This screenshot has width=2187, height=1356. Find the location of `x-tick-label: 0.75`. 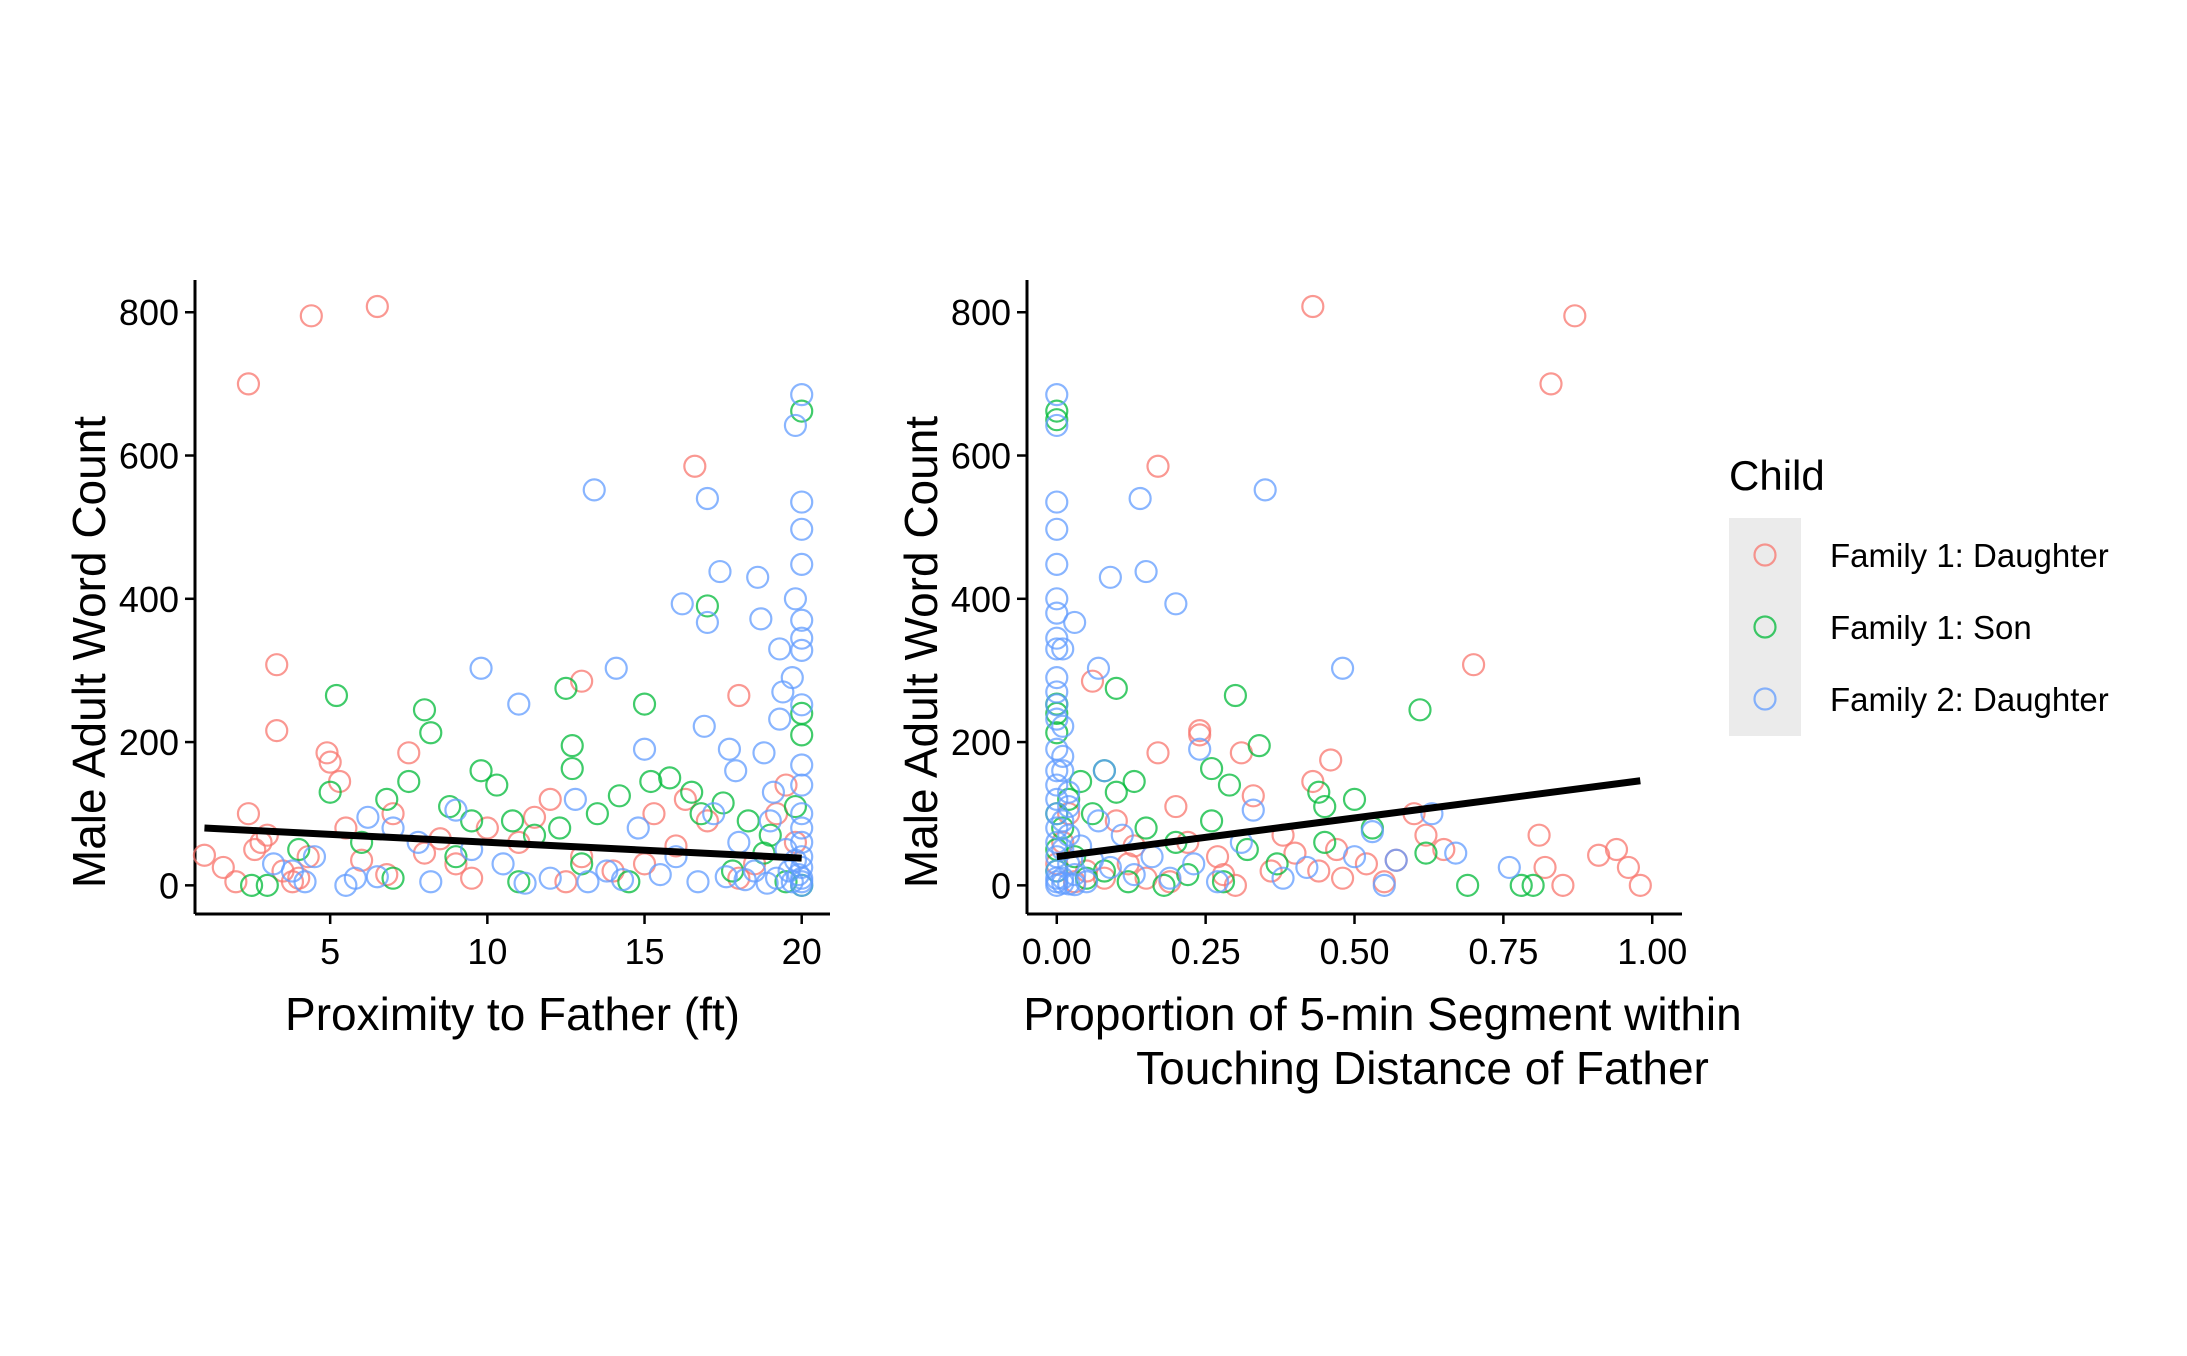

x-tick-label: 0.75 is located at coordinates (1503, 951).